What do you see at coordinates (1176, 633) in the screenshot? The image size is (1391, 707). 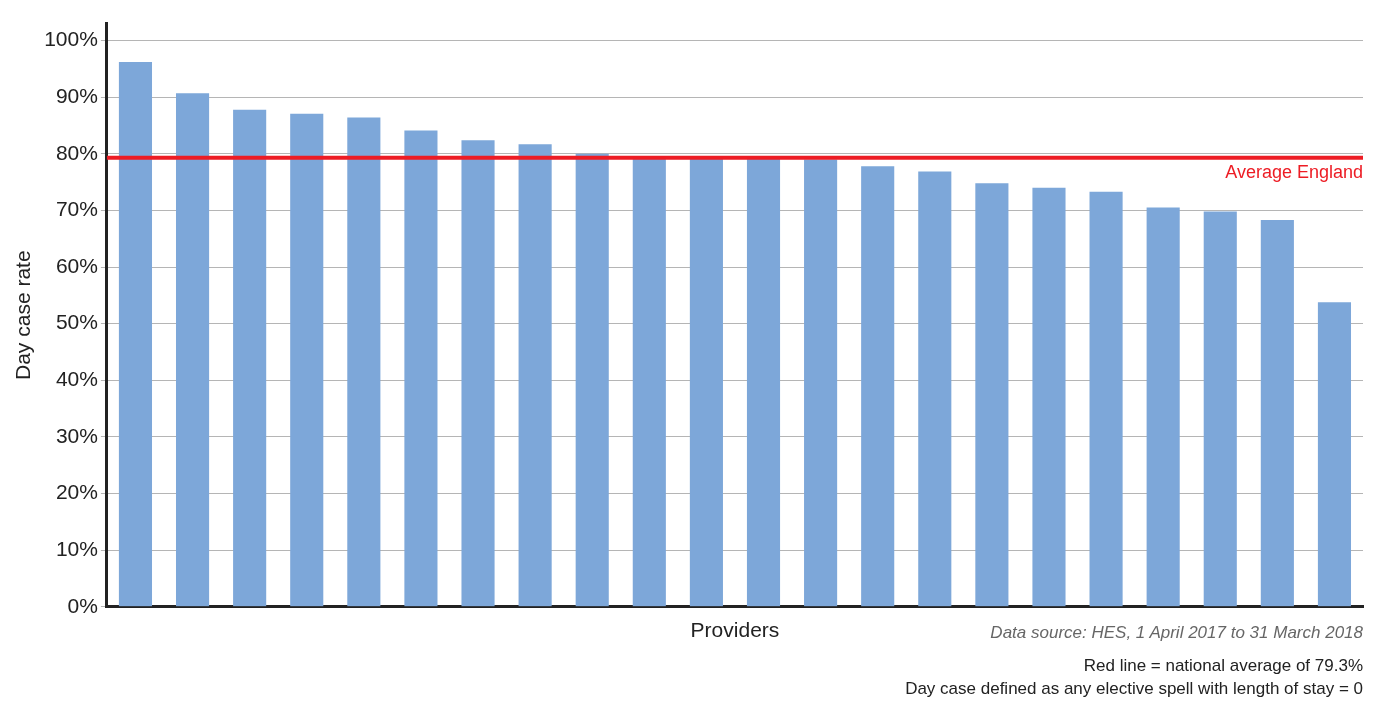 I see `source-note: Data source: HES, 1 April 2017 to 31 March 2018` at bounding box center [1176, 633].